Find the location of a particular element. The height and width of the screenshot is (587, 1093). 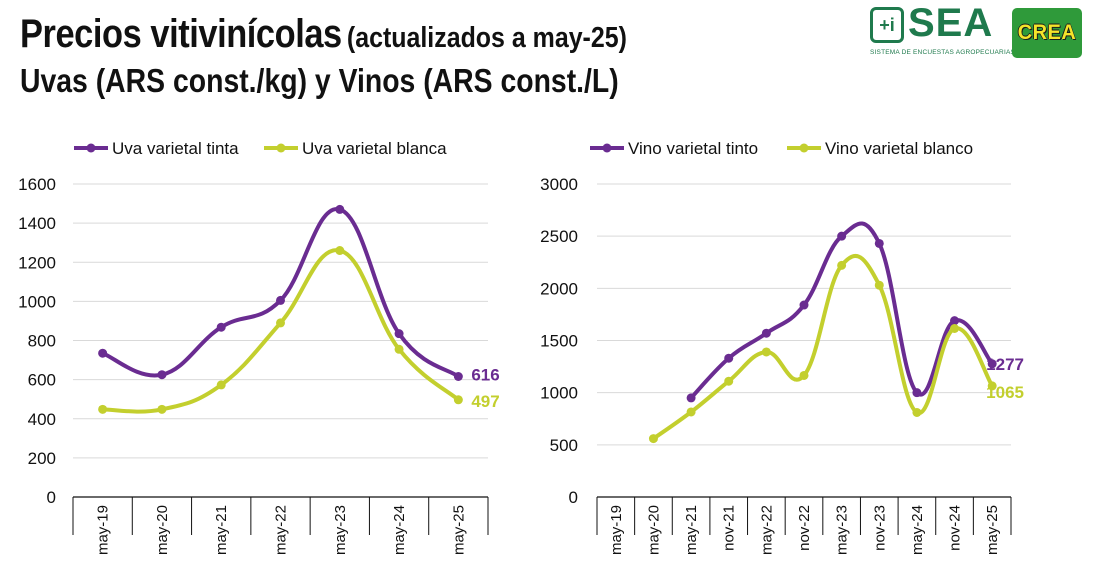

y-tick-label: 2000 is located at coordinates (559, 288).